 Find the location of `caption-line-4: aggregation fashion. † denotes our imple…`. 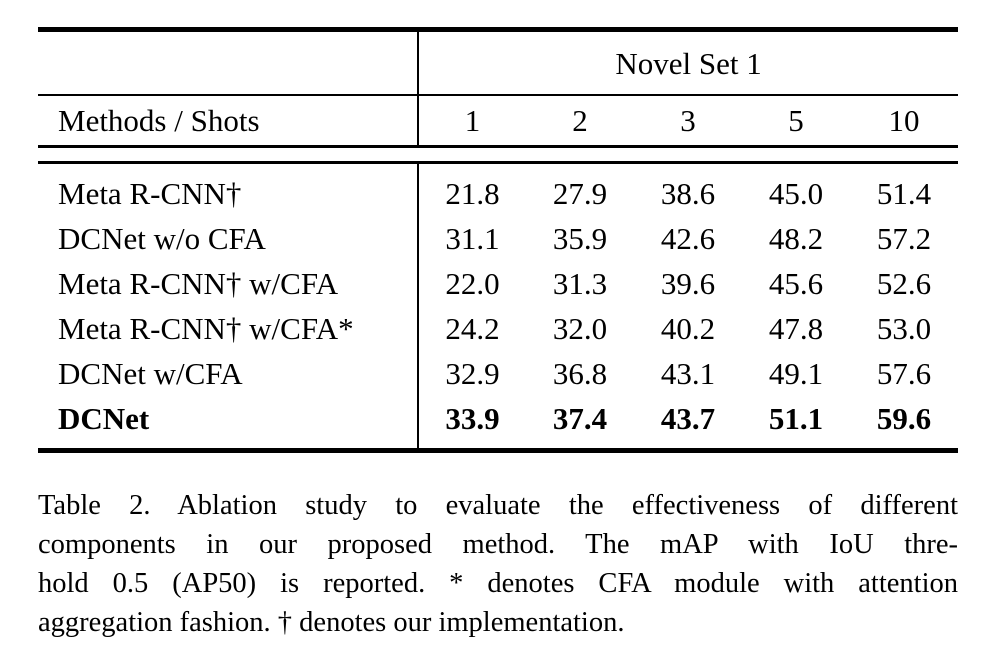

caption-line-4: aggregation fashion. † denotes our imple… is located at coordinates (331, 622).